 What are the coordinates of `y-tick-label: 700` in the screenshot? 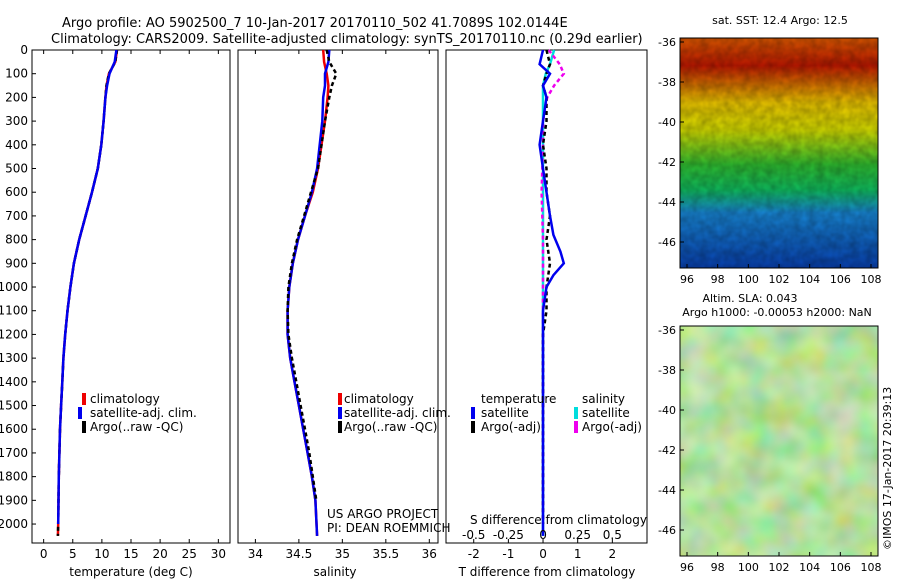 It's located at (16, 216).